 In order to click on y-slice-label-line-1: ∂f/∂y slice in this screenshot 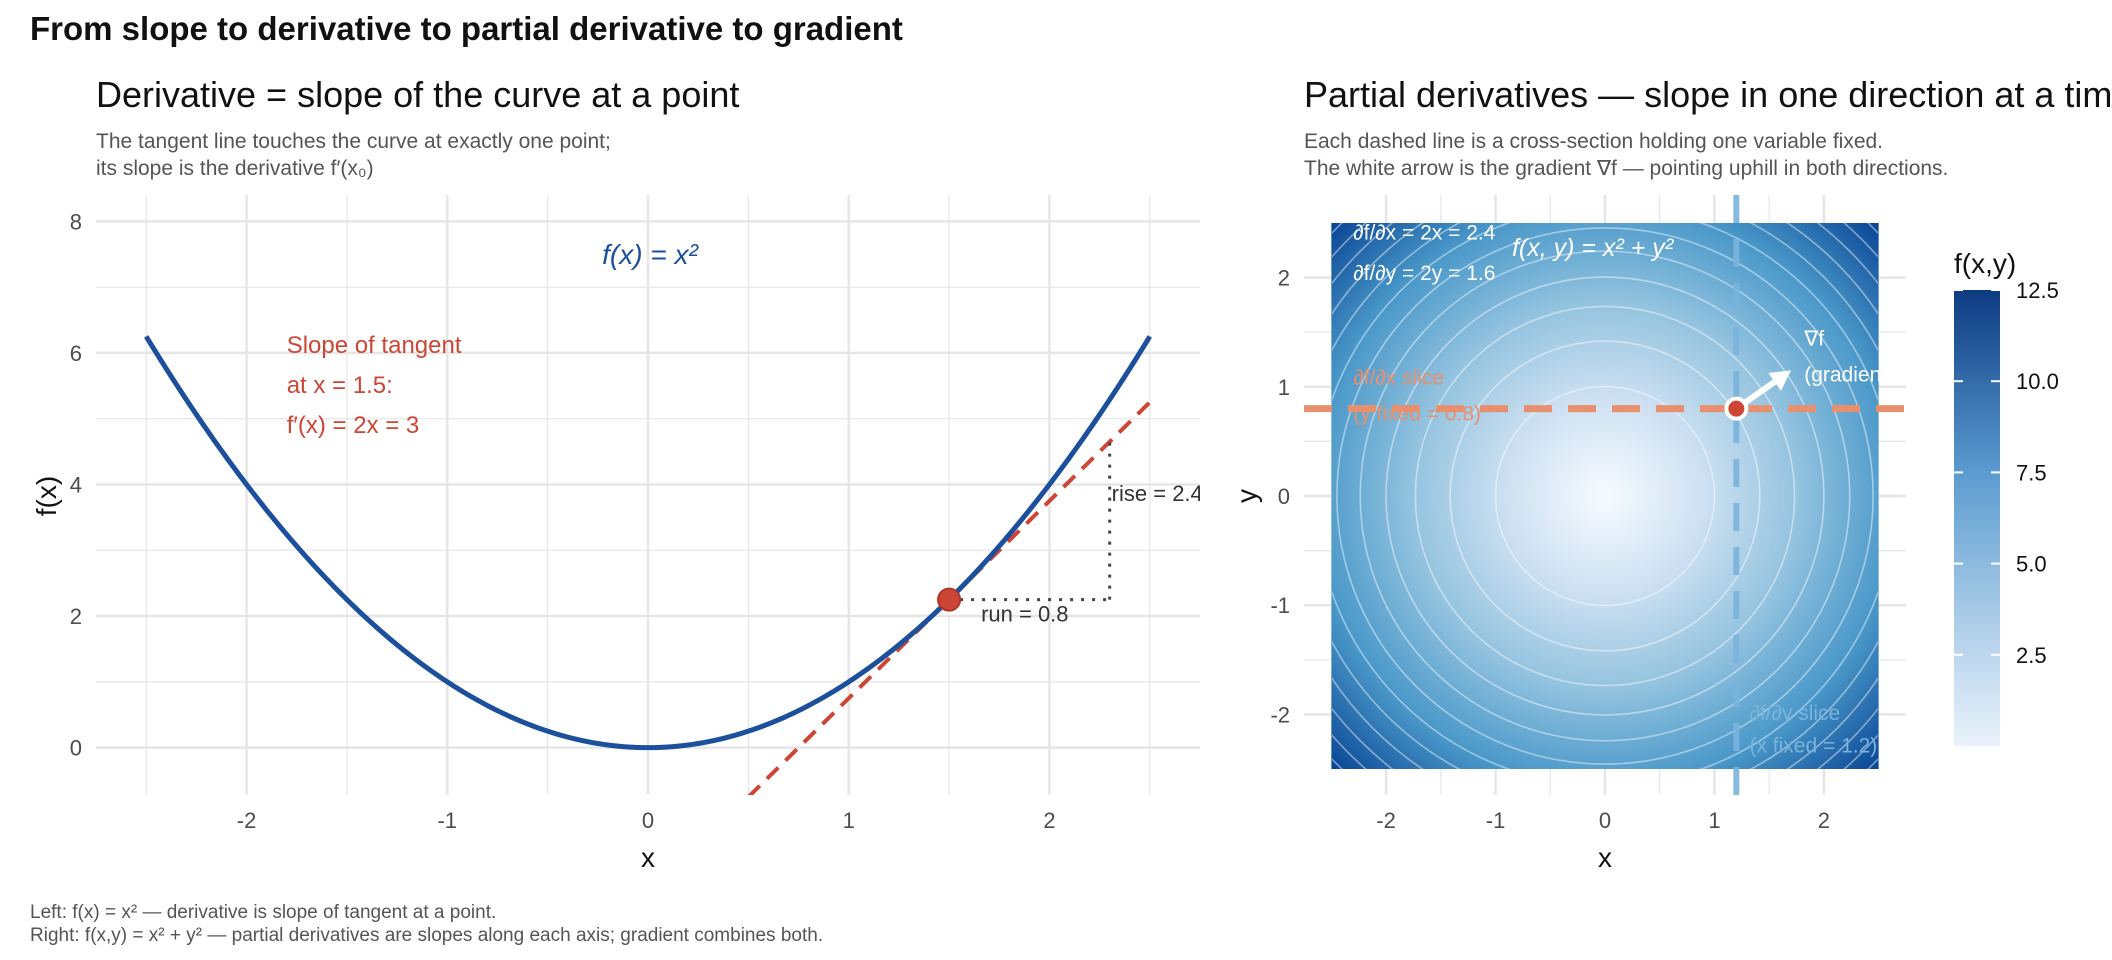, I will do `click(1794, 713)`.